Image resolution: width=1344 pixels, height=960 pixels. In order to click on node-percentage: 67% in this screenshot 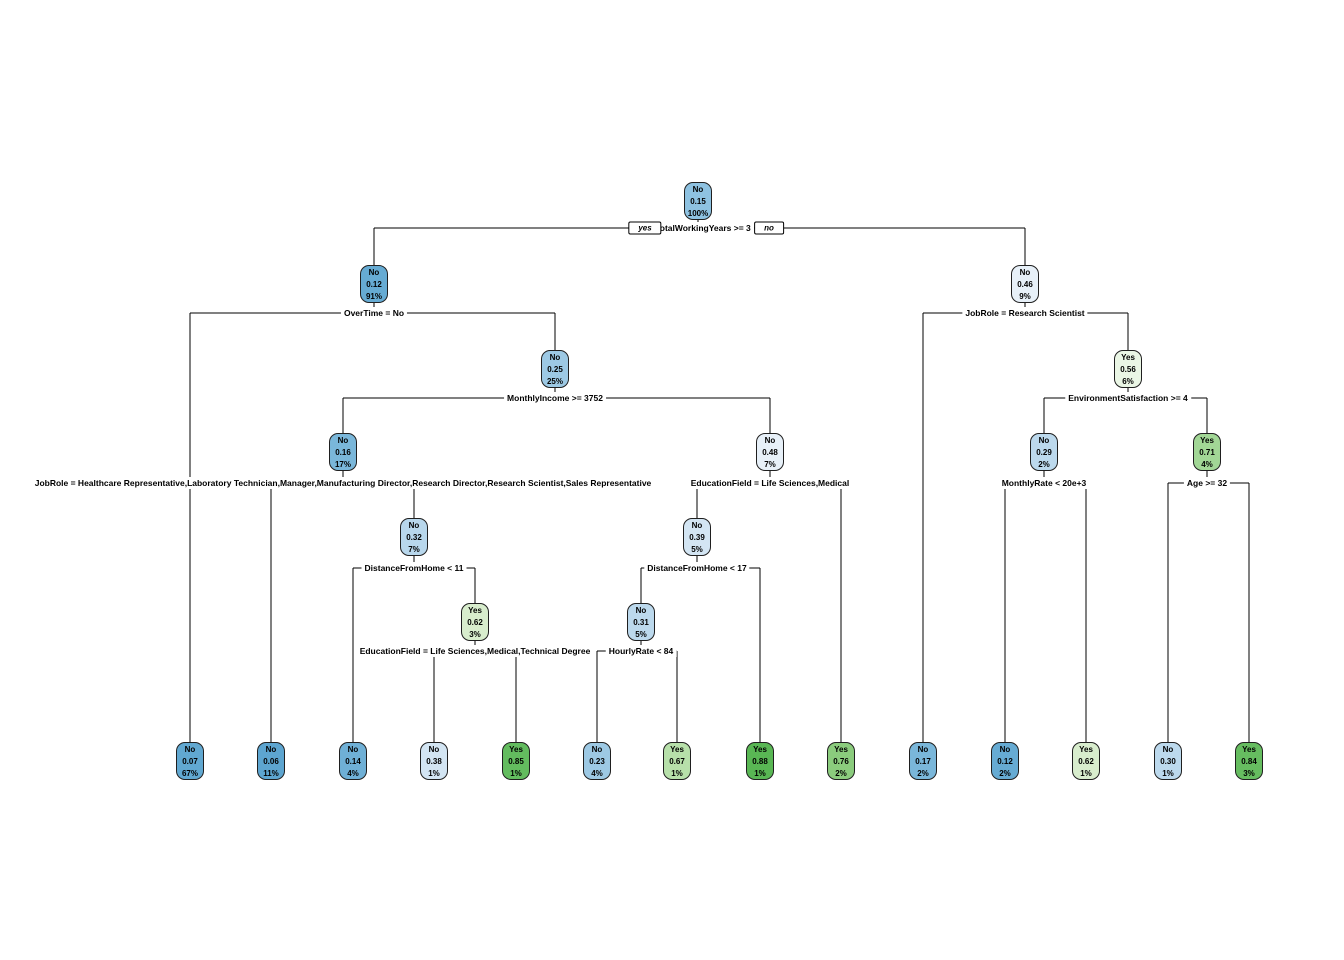, I will do `click(189, 773)`.